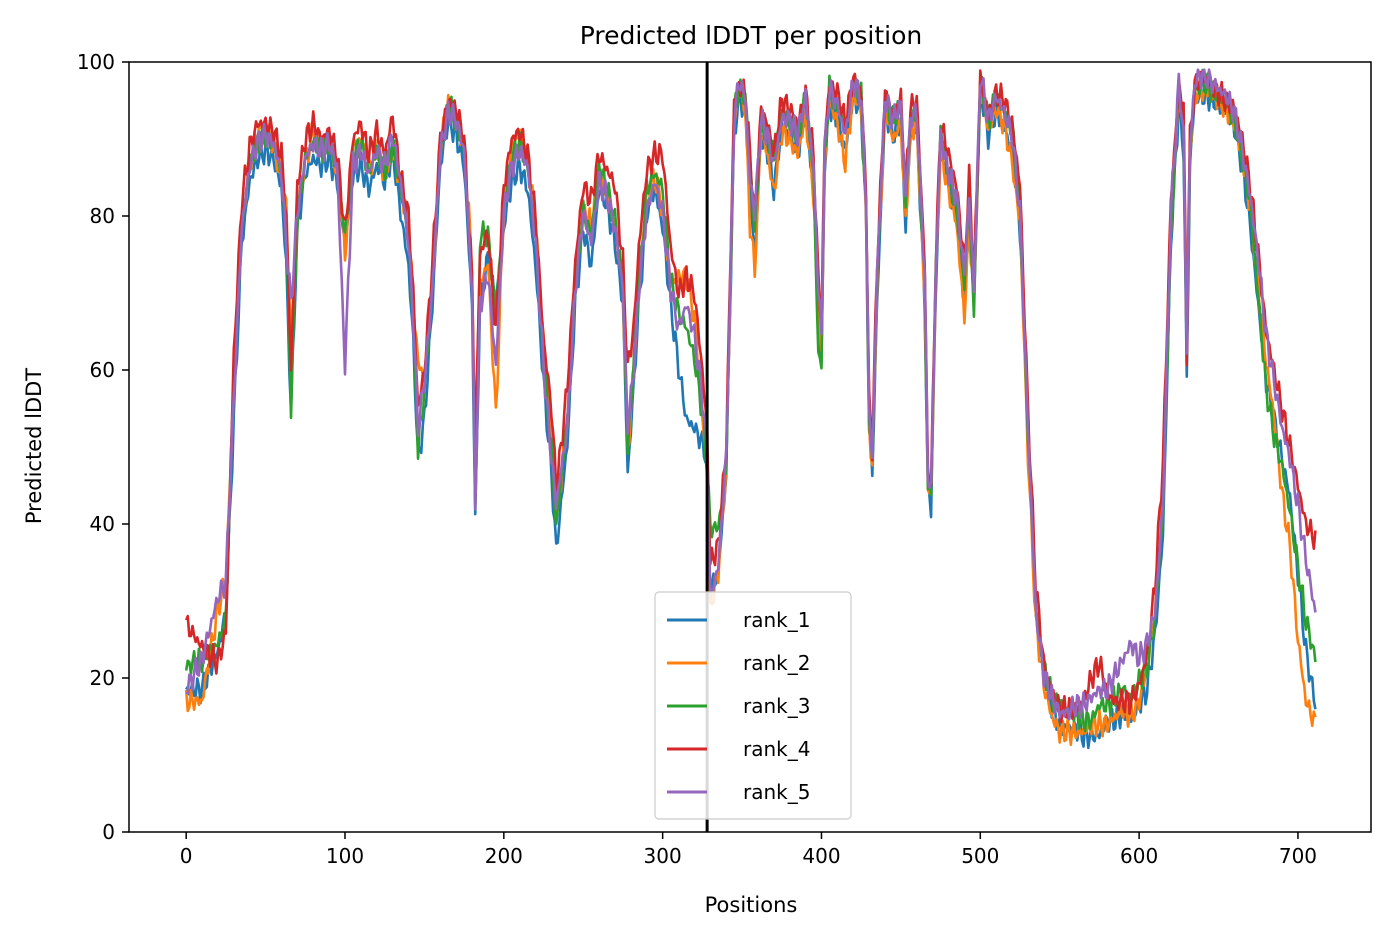 The height and width of the screenshot is (939, 1391). What do you see at coordinates (1139, 856) in the screenshot?
I see `x-tick-label: 600` at bounding box center [1139, 856].